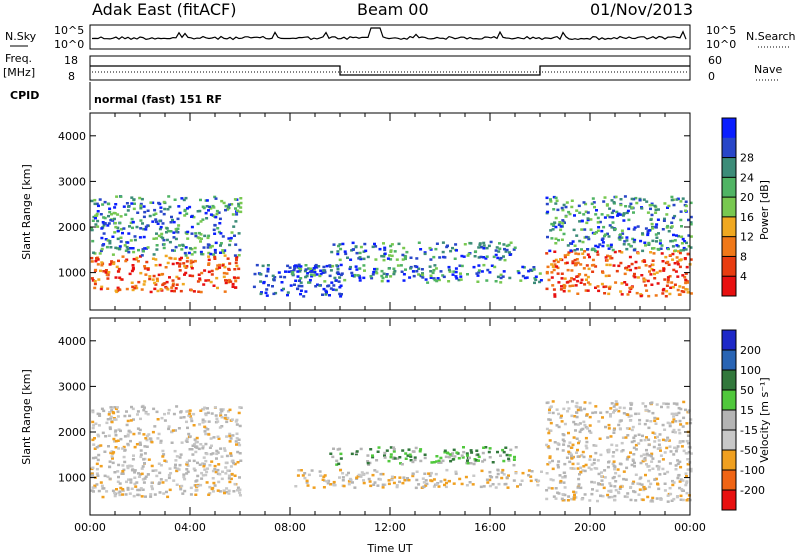  I want to click on colorbar-segment, so click(729, 400).